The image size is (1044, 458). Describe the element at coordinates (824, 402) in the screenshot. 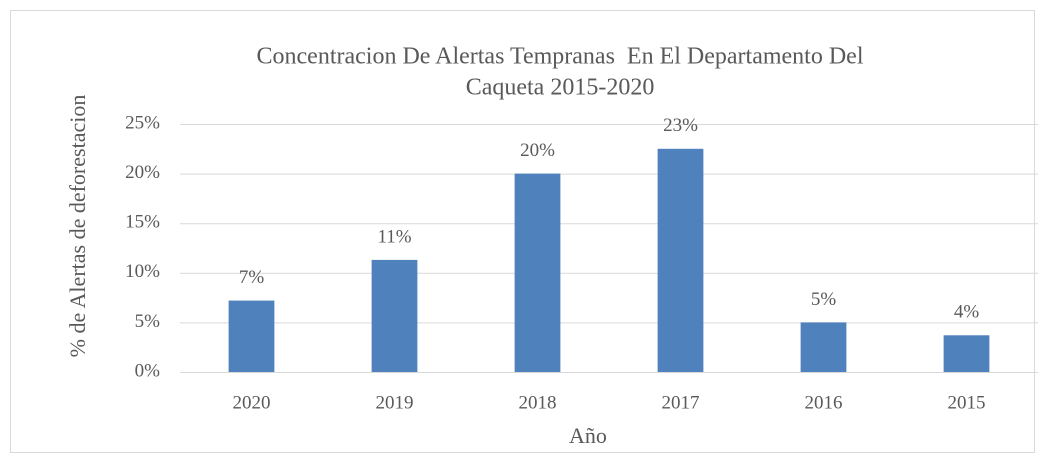

I see `x-tick-label: 2016` at that location.